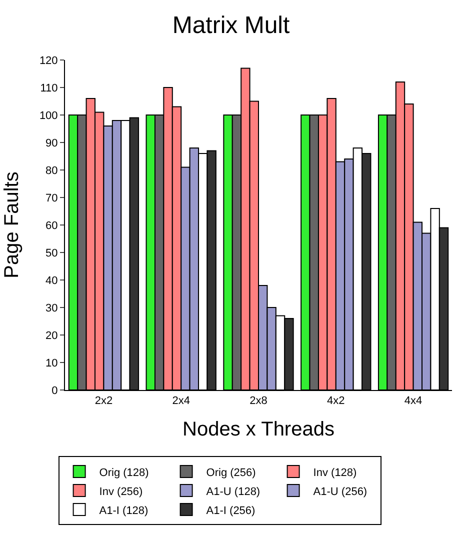  I want to click on y-tick-label: 30, so click(52, 308).